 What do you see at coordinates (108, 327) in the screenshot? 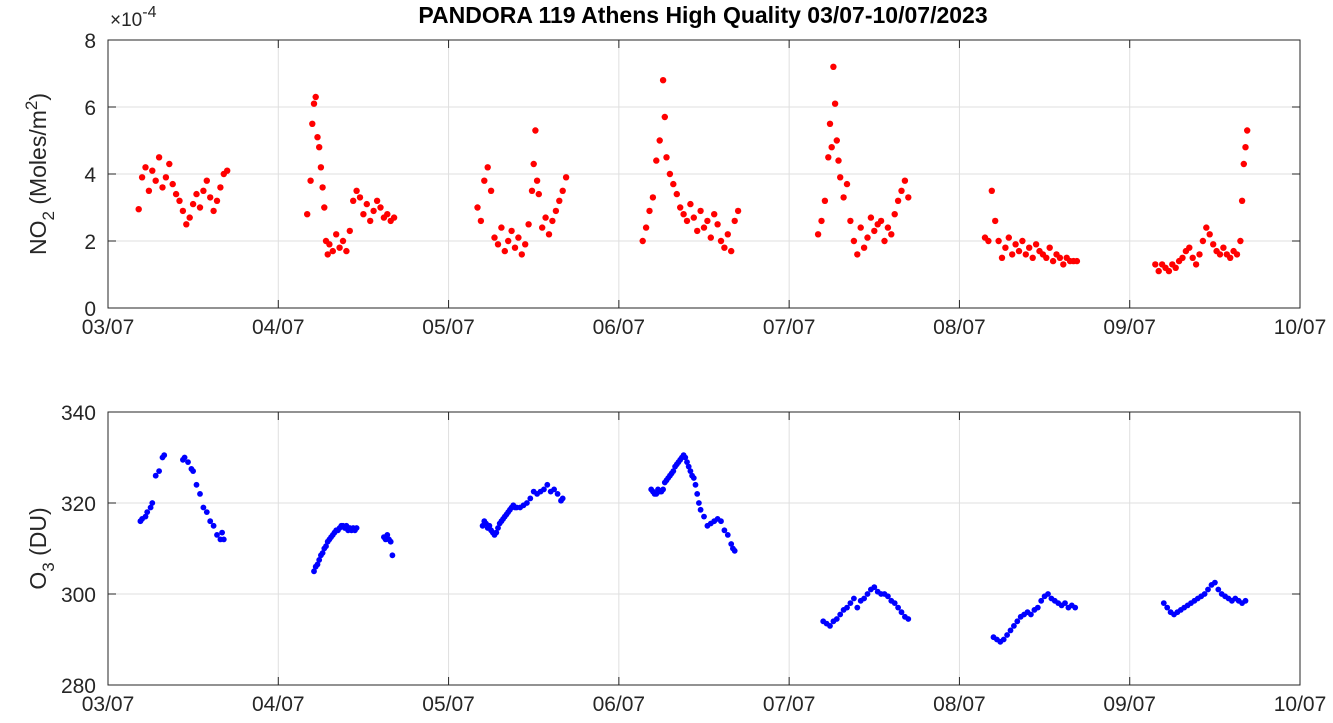
I see `no2-xtick-label: 03/07` at bounding box center [108, 327].